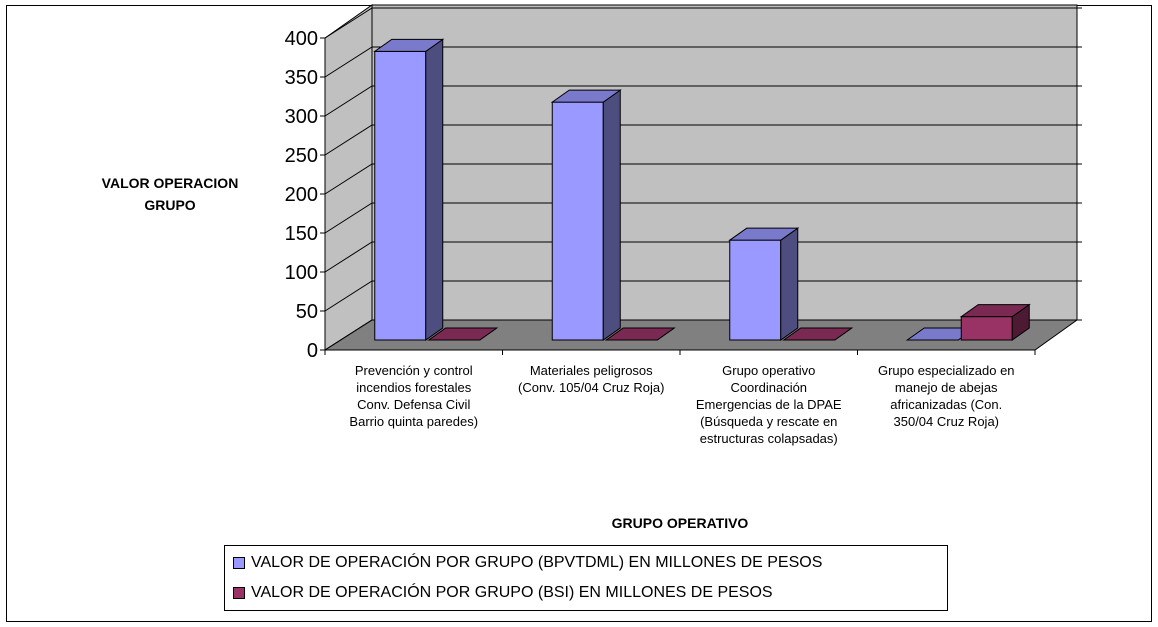 The image size is (1158, 627). What do you see at coordinates (301, 78) in the screenshot?
I see `y-tick-label: 350` at bounding box center [301, 78].